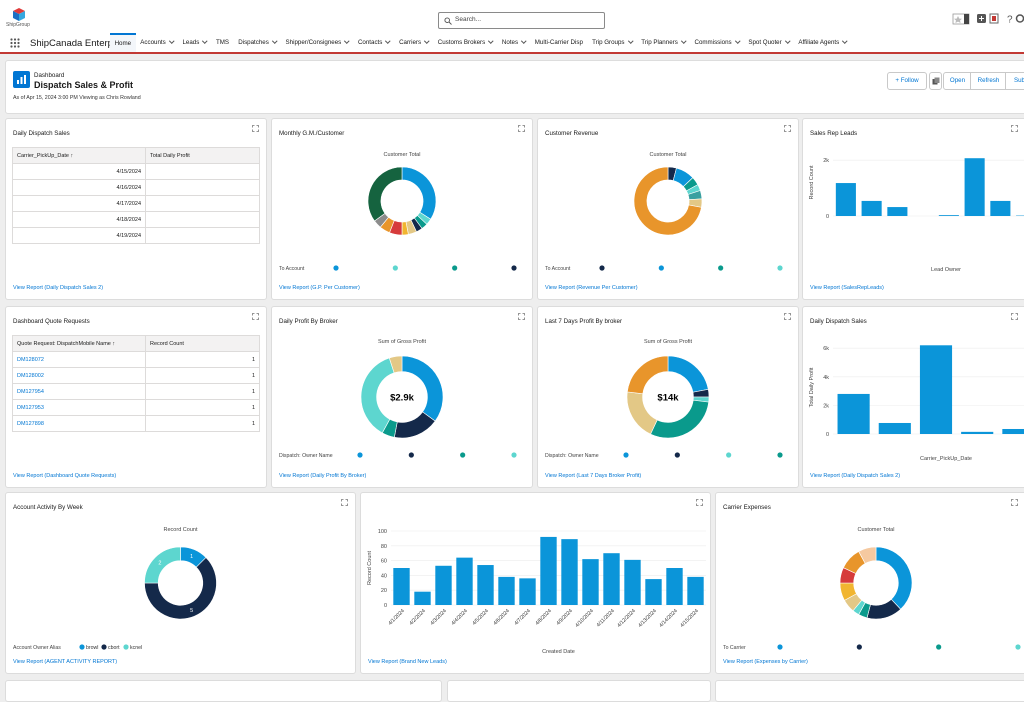 The image size is (1024, 702). I want to click on widget-footer-link: View Report (AGENT ACTIVITY REPORT), so click(65, 662).